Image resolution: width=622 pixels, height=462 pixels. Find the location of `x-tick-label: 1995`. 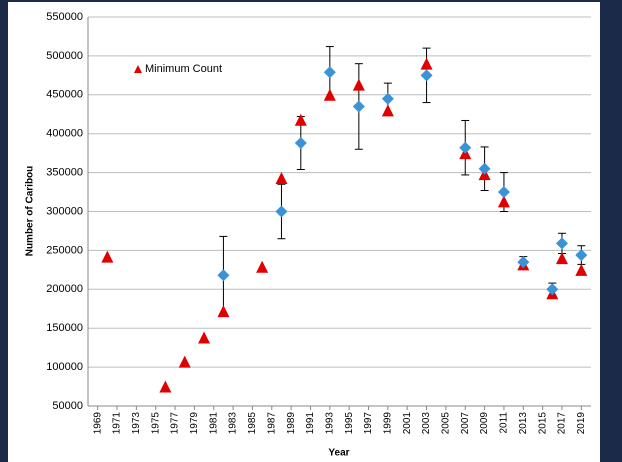

x-tick-label: 1995 is located at coordinates (349, 423).